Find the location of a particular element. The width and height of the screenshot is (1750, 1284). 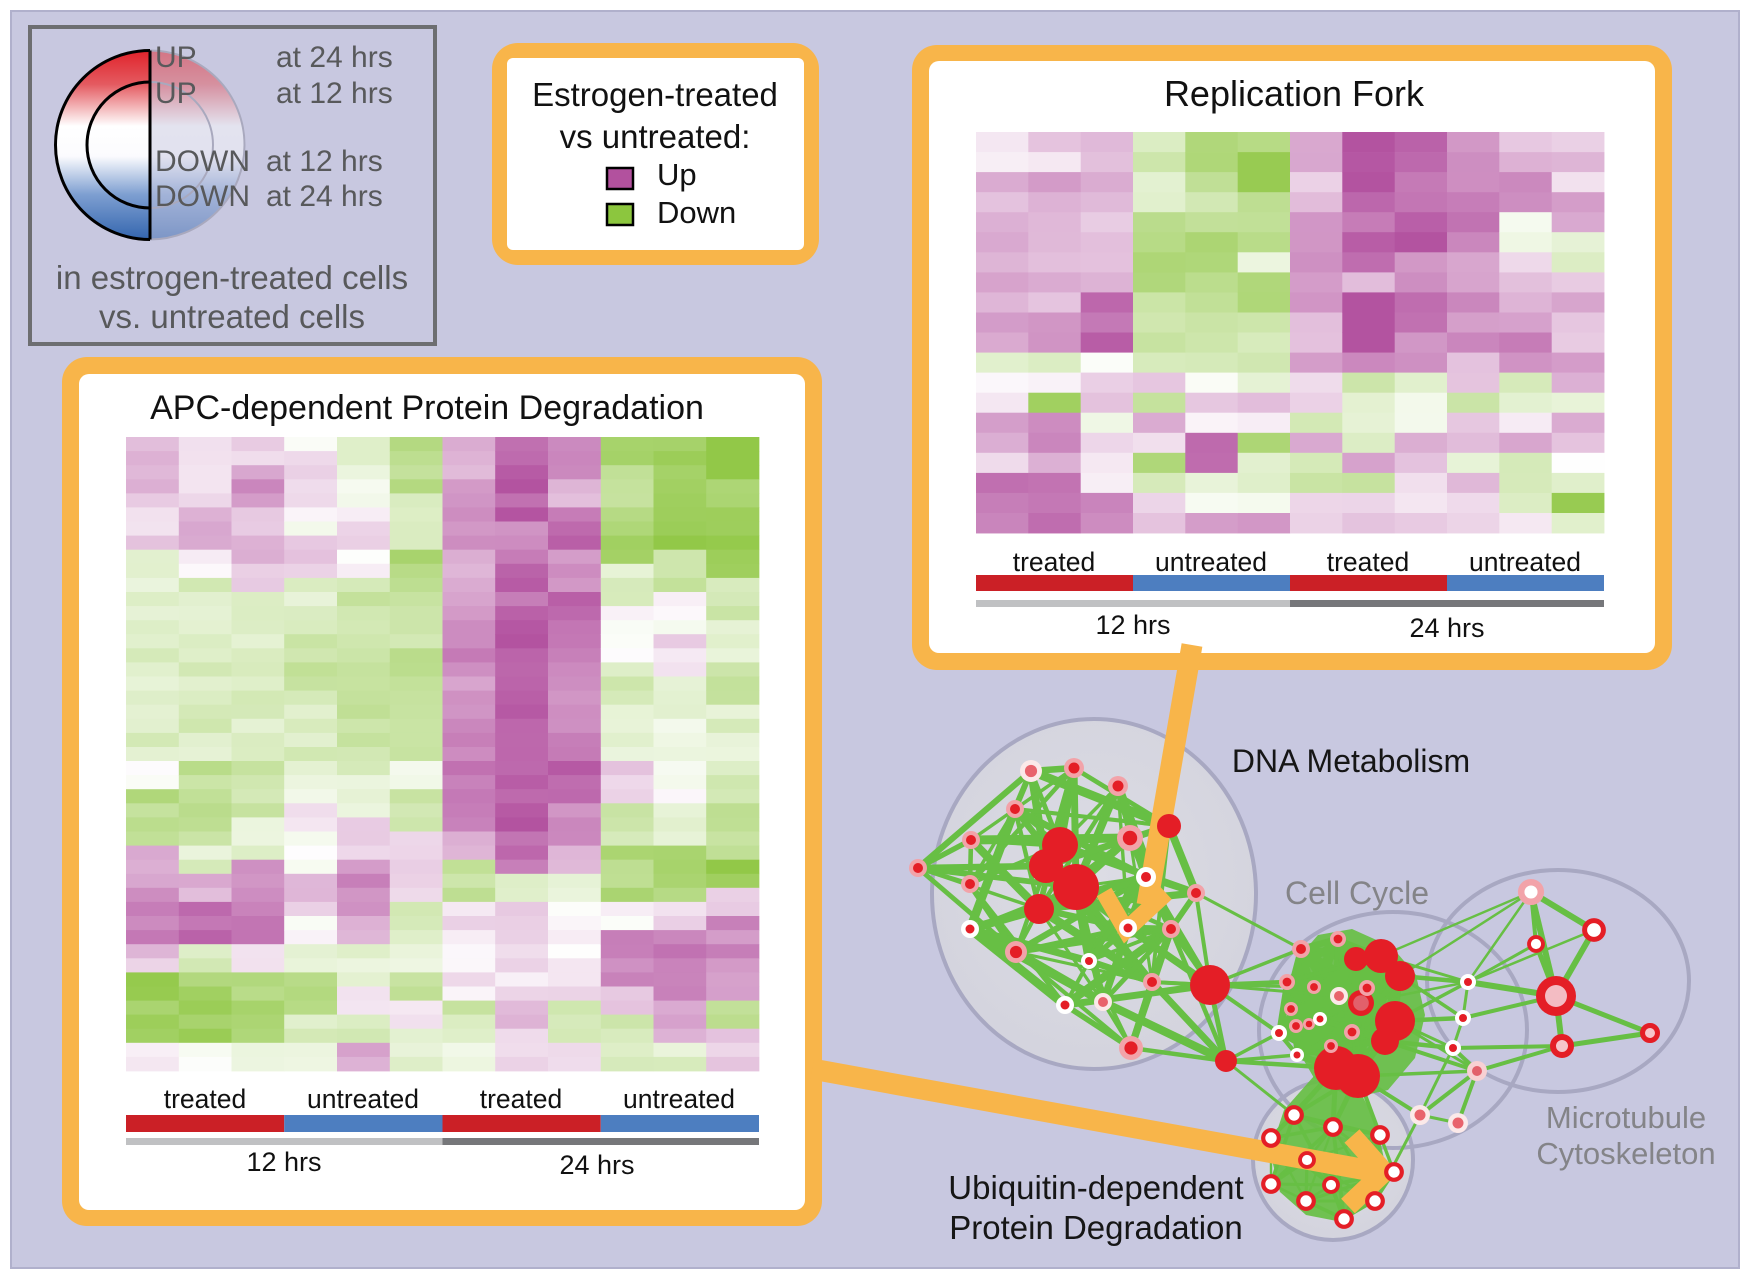

svg-text: Replication Fork is located at coordinates (1294, 93).